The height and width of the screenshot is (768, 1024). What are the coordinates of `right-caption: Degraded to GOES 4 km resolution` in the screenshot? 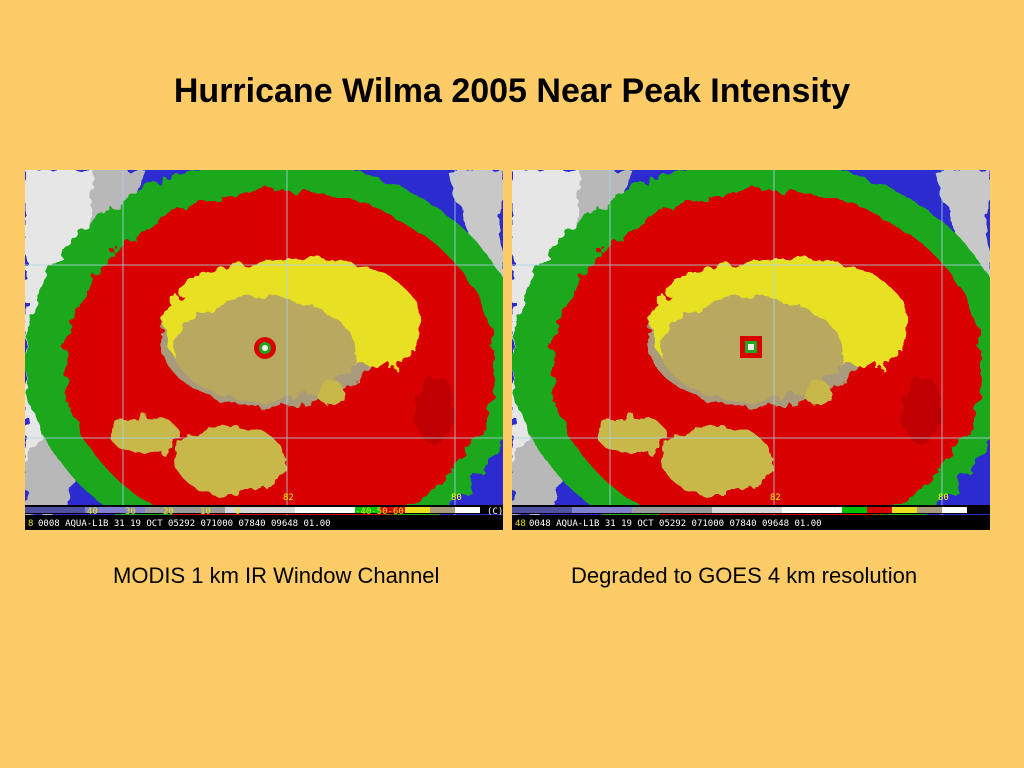 It's located at (744, 575).